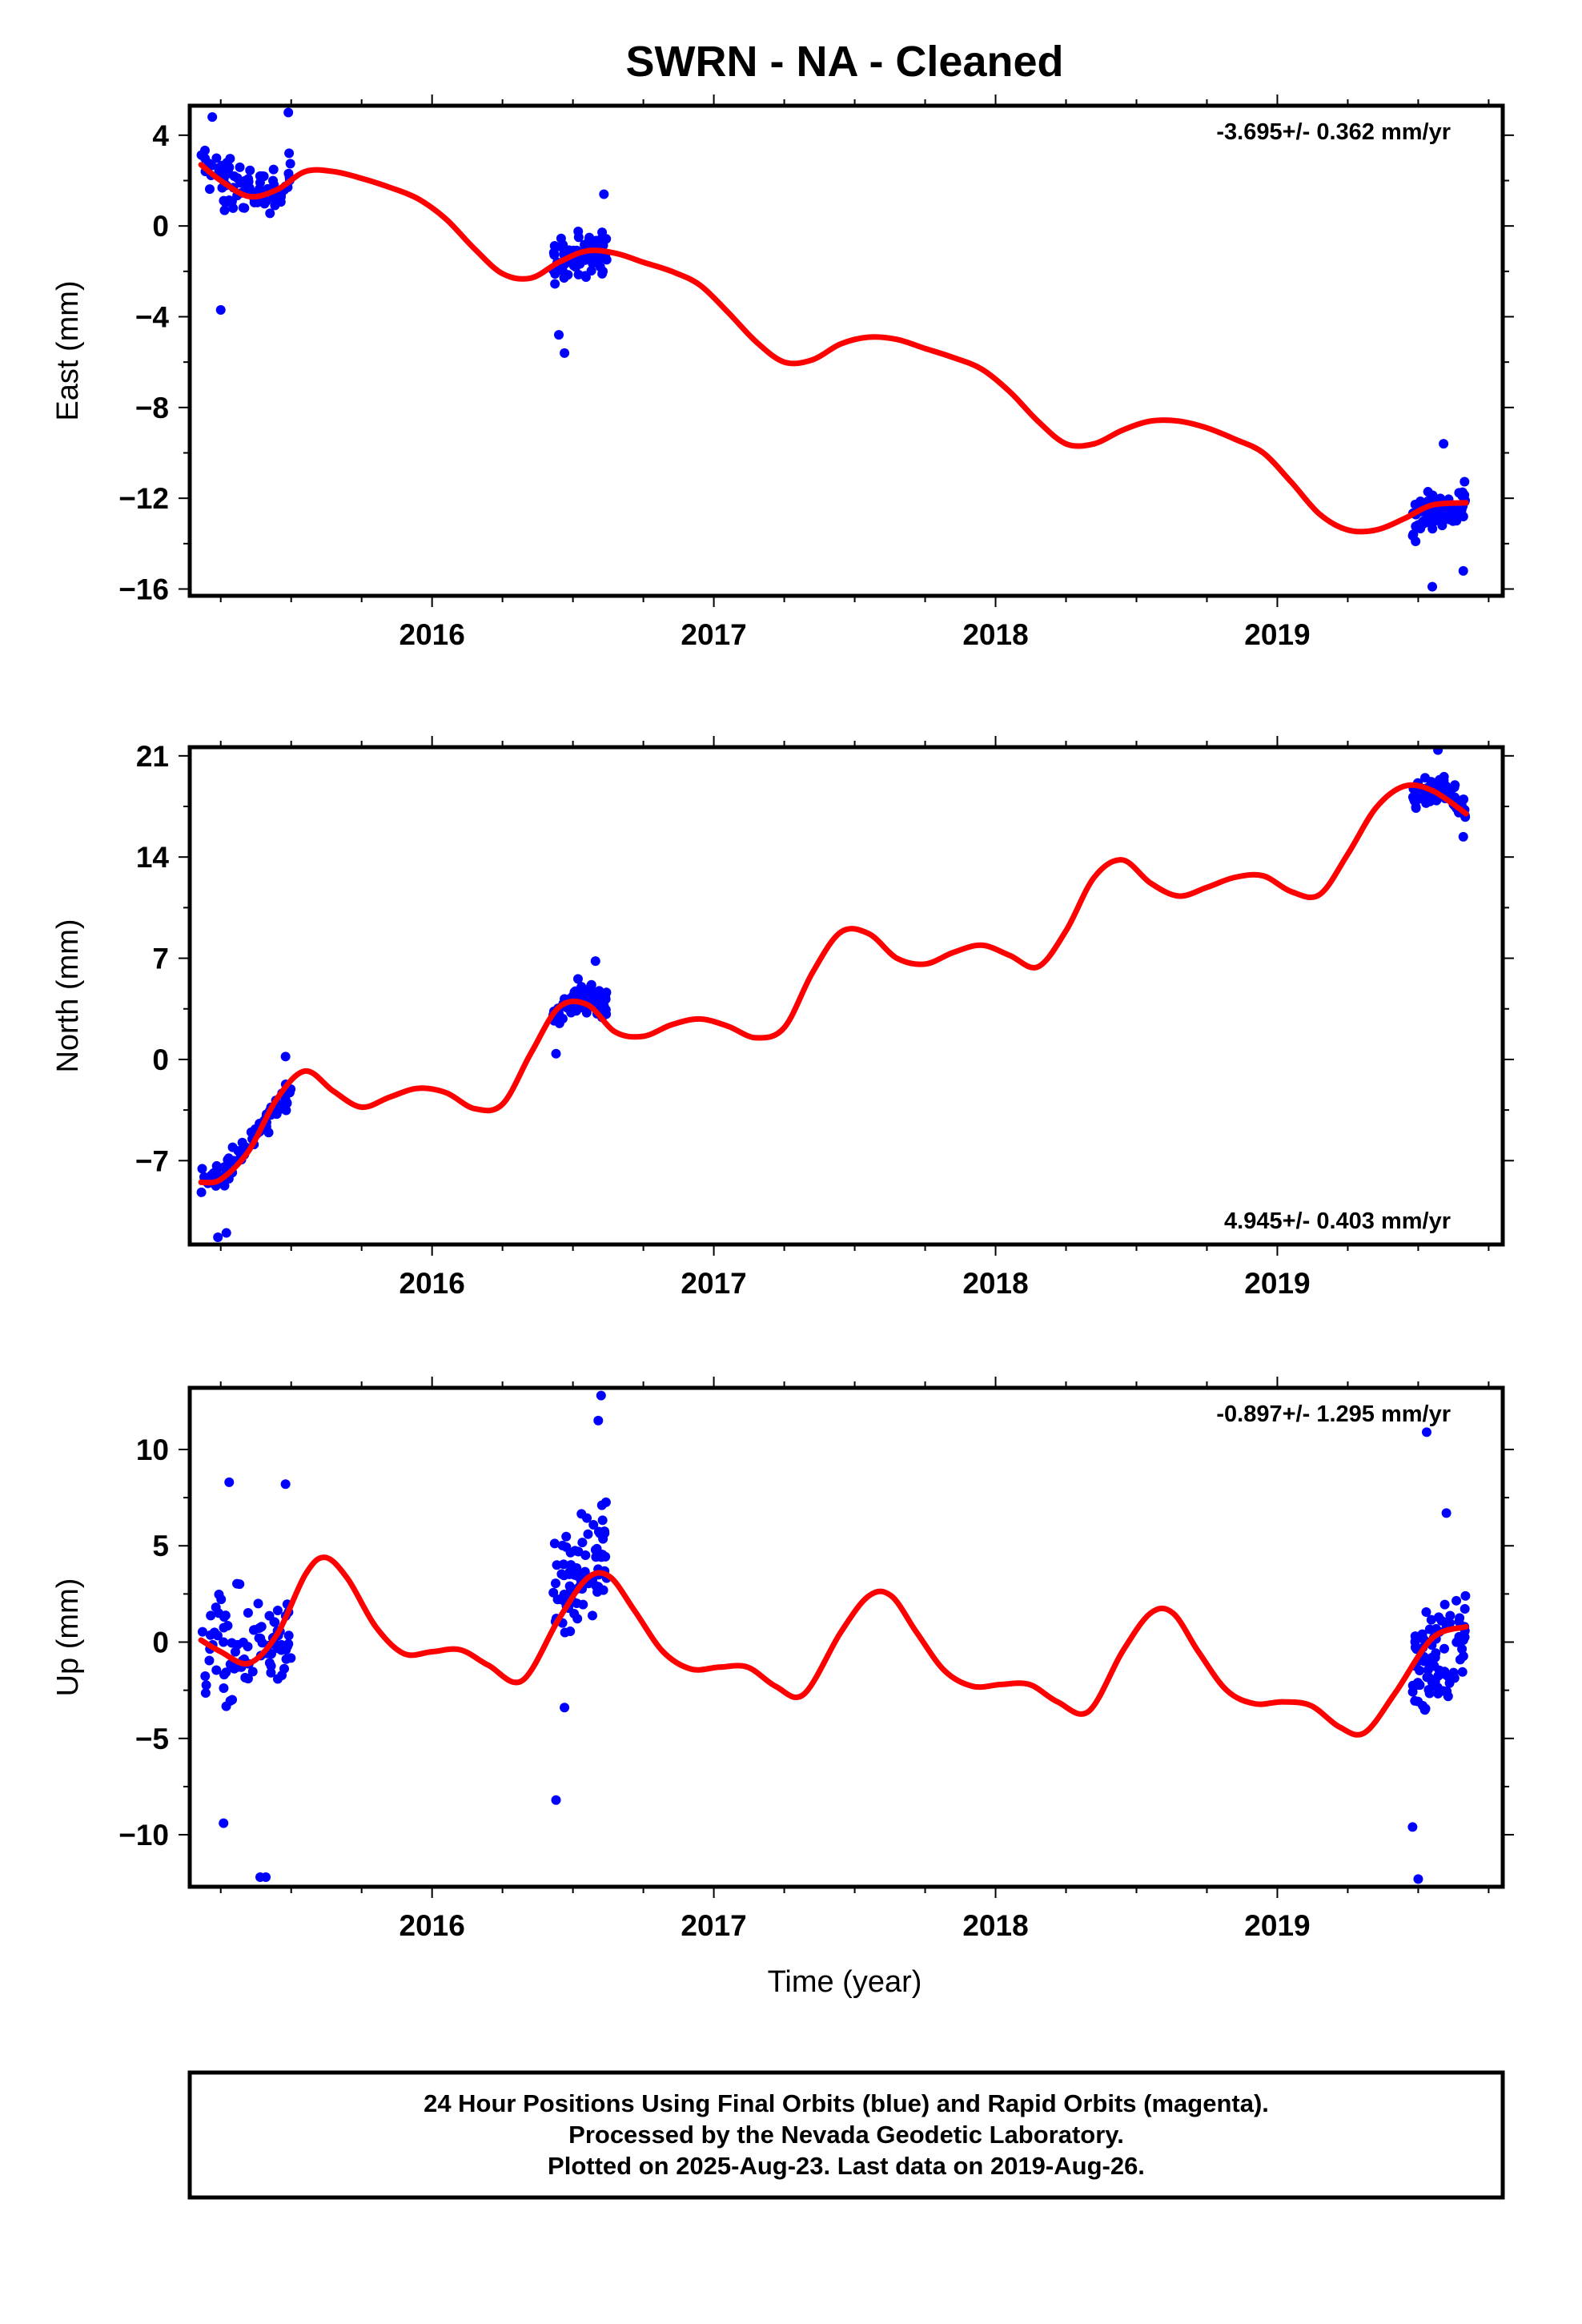 Image resolution: width=1582 pixels, height=2324 pixels. I want to click on y-tick-label: 21, so click(152, 756).